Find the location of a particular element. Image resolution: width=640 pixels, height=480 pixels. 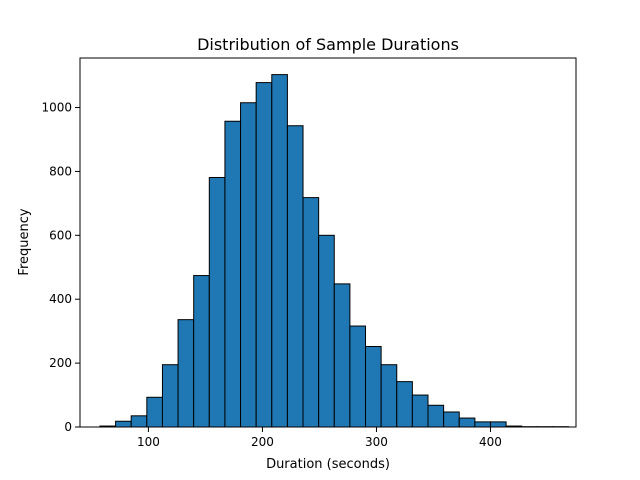

x-axis-label: Duration (seconds) is located at coordinates (328, 464).